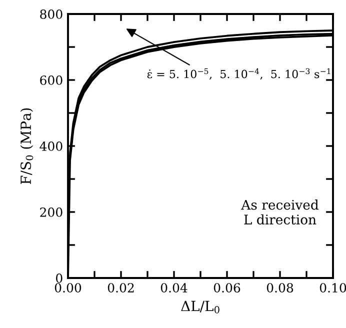 The width and height of the screenshot is (346, 328). What do you see at coordinates (280, 288) in the screenshot?
I see `x-tick-label: 0.08` at bounding box center [280, 288].